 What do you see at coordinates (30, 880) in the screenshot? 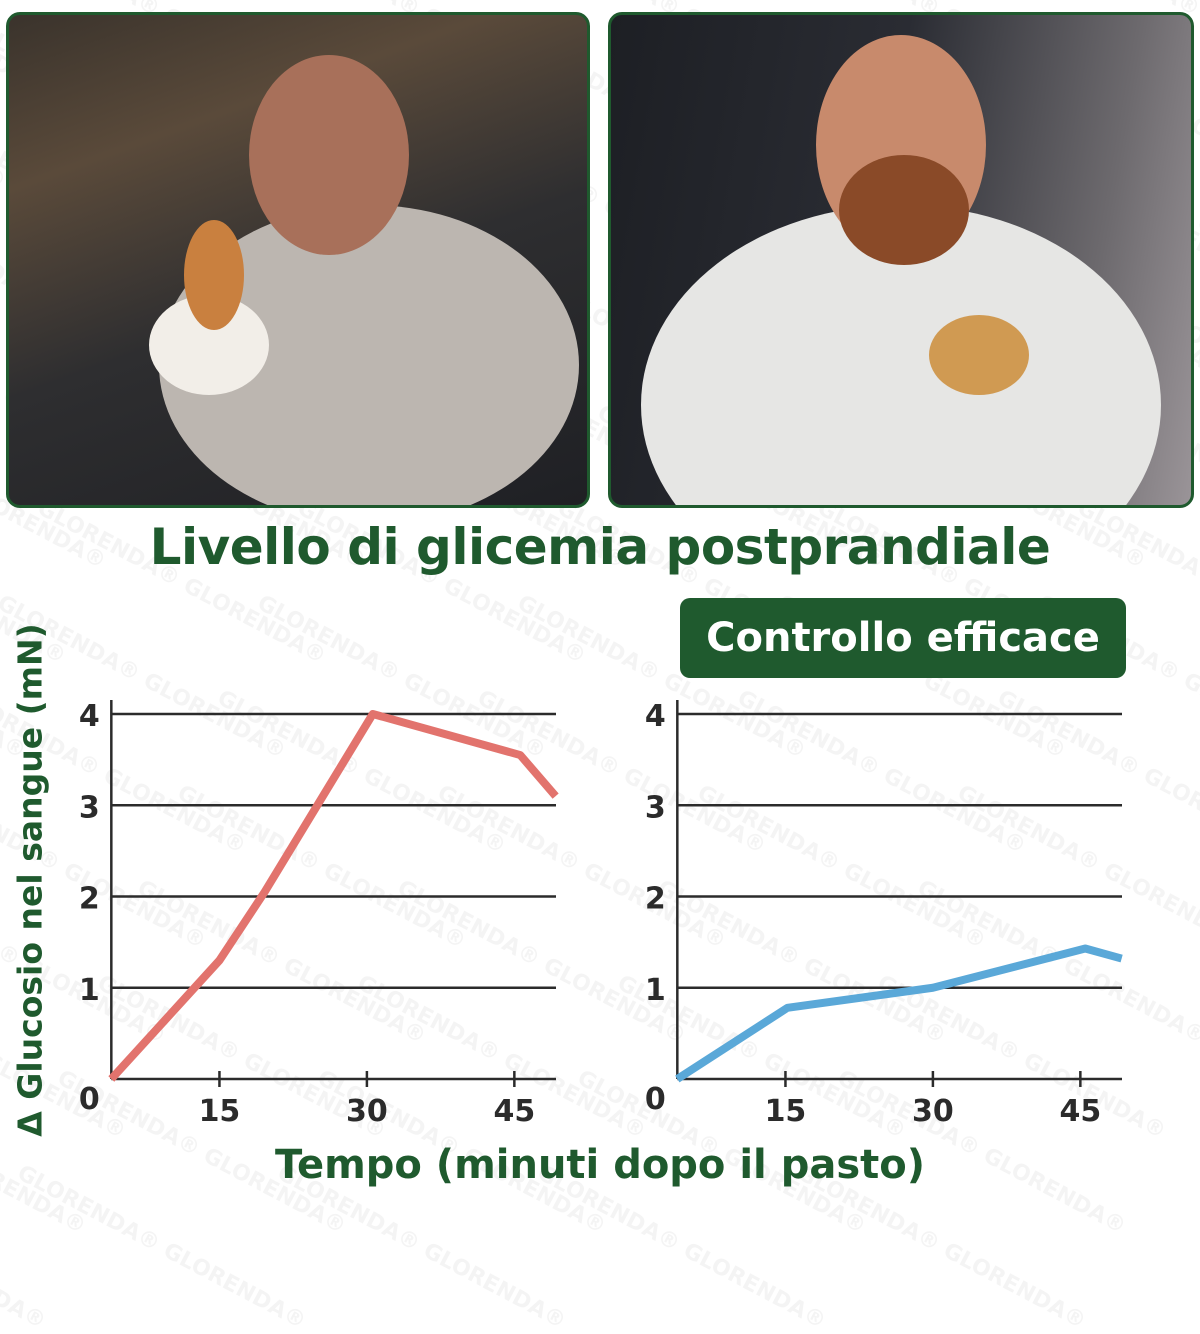
I see `y-axis-label: Δ Glucosio nel sangue (mN)` at bounding box center [30, 880].